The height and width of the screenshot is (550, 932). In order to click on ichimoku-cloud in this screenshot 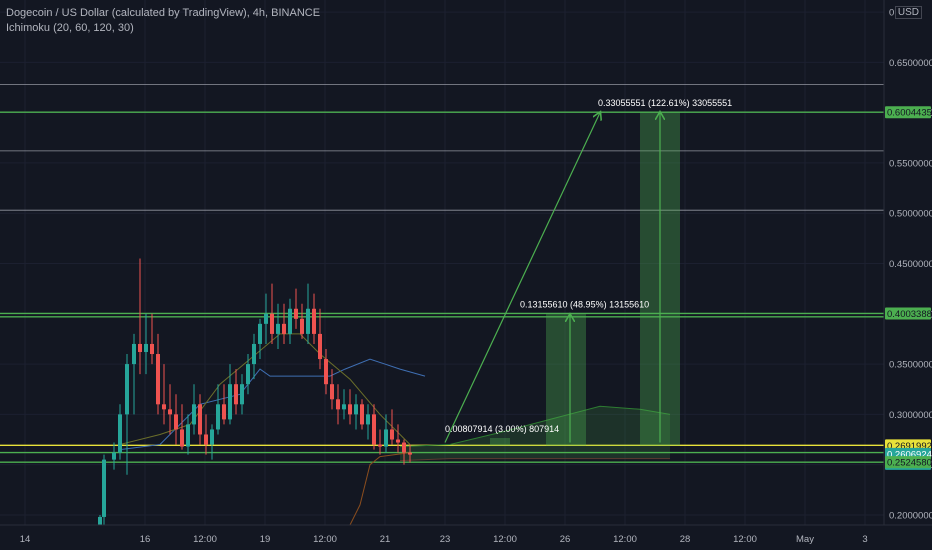, I will do `click(535, 433)`.